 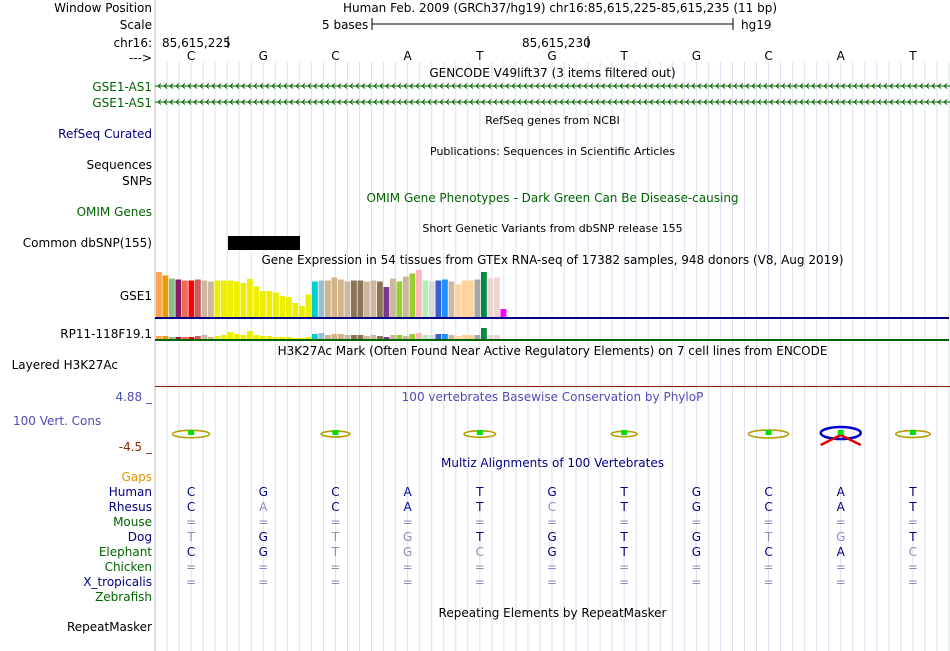 What do you see at coordinates (137, 181) in the screenshot?
I see `snps-label: SNPs` at bounding box center [137, 181].